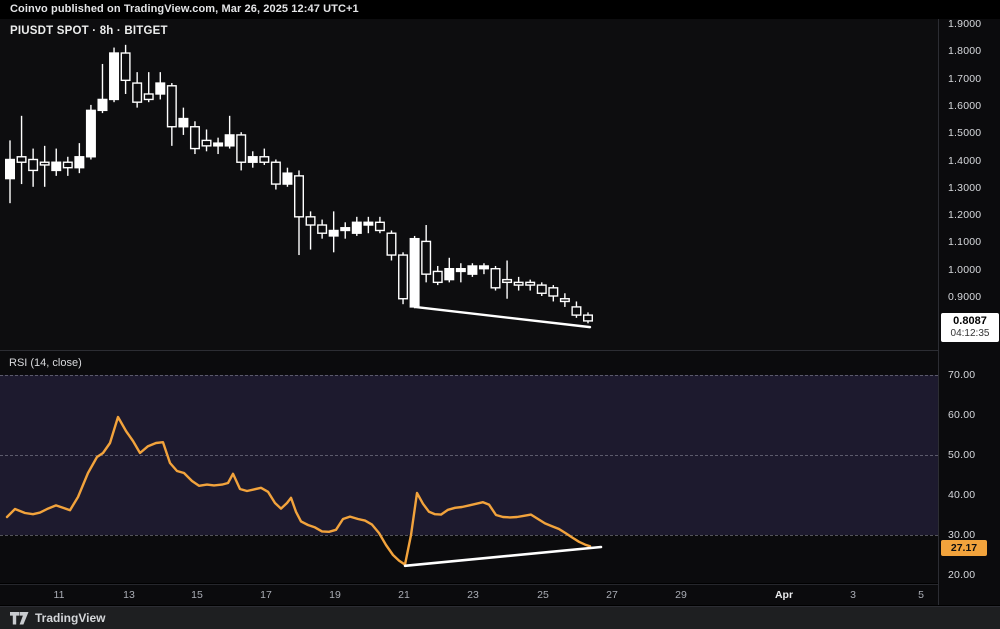 The height and width of the screenshot is (629, 1000). Describe the element at coordinates (473, 595) in the screenshot. I see `time-axis-label: 23` at that location.